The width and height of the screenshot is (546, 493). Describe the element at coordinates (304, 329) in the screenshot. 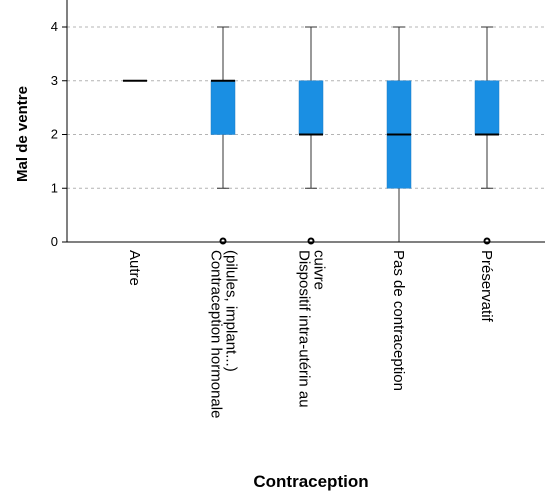

I see `x-category-label-line: Dispositif intra-utérin au` at that location.